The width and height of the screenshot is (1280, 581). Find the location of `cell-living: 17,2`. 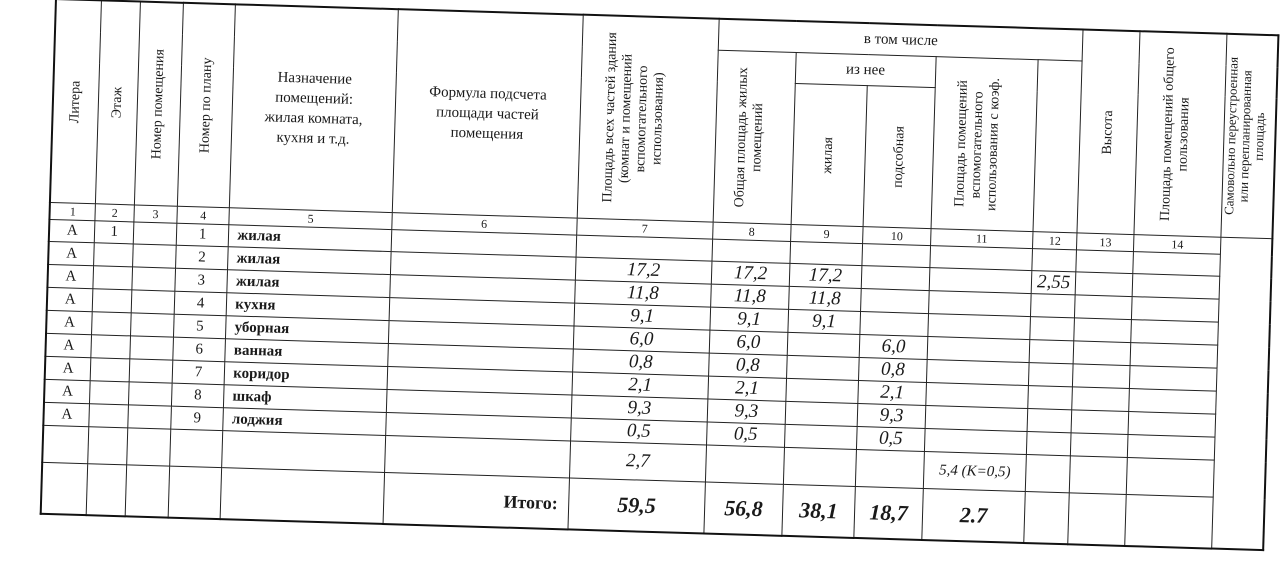

cell-living: 17,2 is located at coordinates (825, 276).